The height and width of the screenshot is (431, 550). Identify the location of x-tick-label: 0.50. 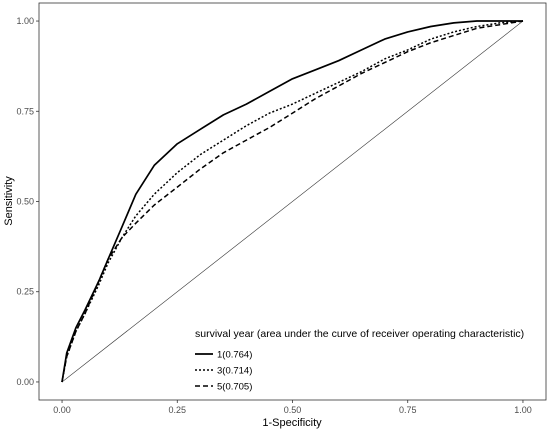
(293, 410).